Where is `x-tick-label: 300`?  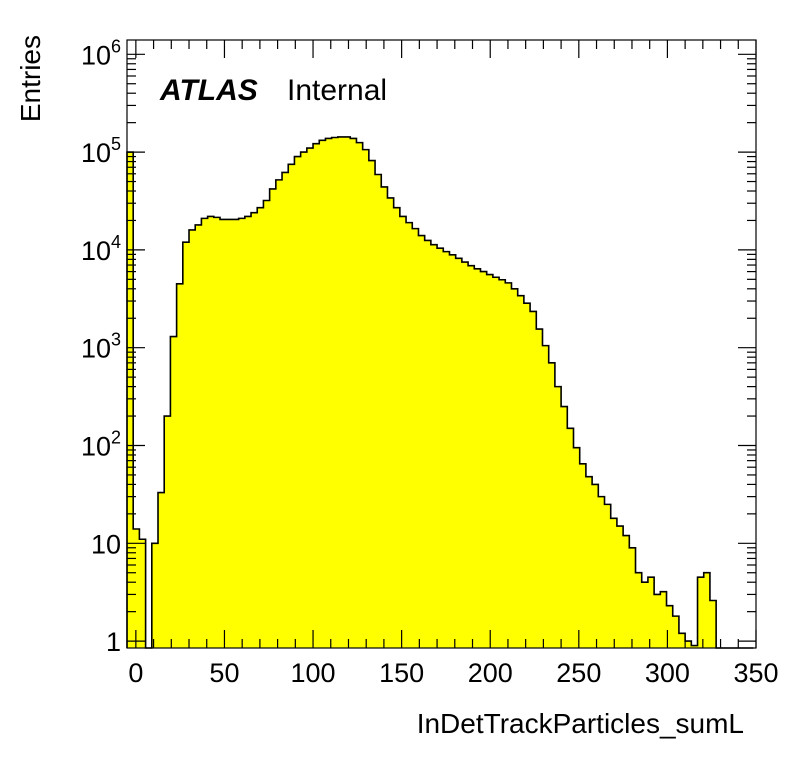
x-tick-label: 300 is located at coordinates (667, 673).